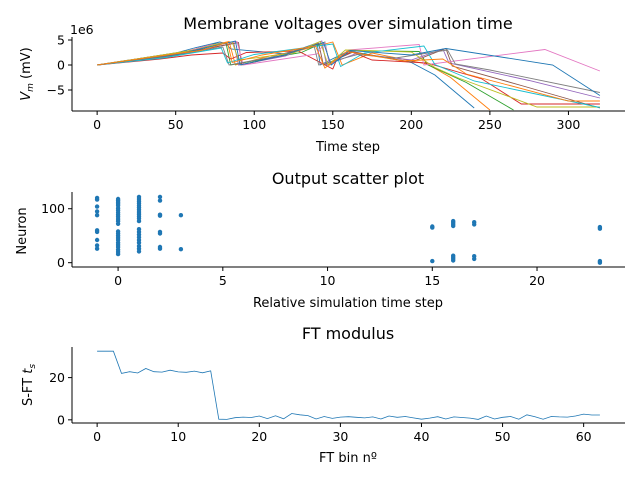 This screenshot has height=480, width=640. I want to click on voltage-y-tick-label: 0, so click(61, 65).